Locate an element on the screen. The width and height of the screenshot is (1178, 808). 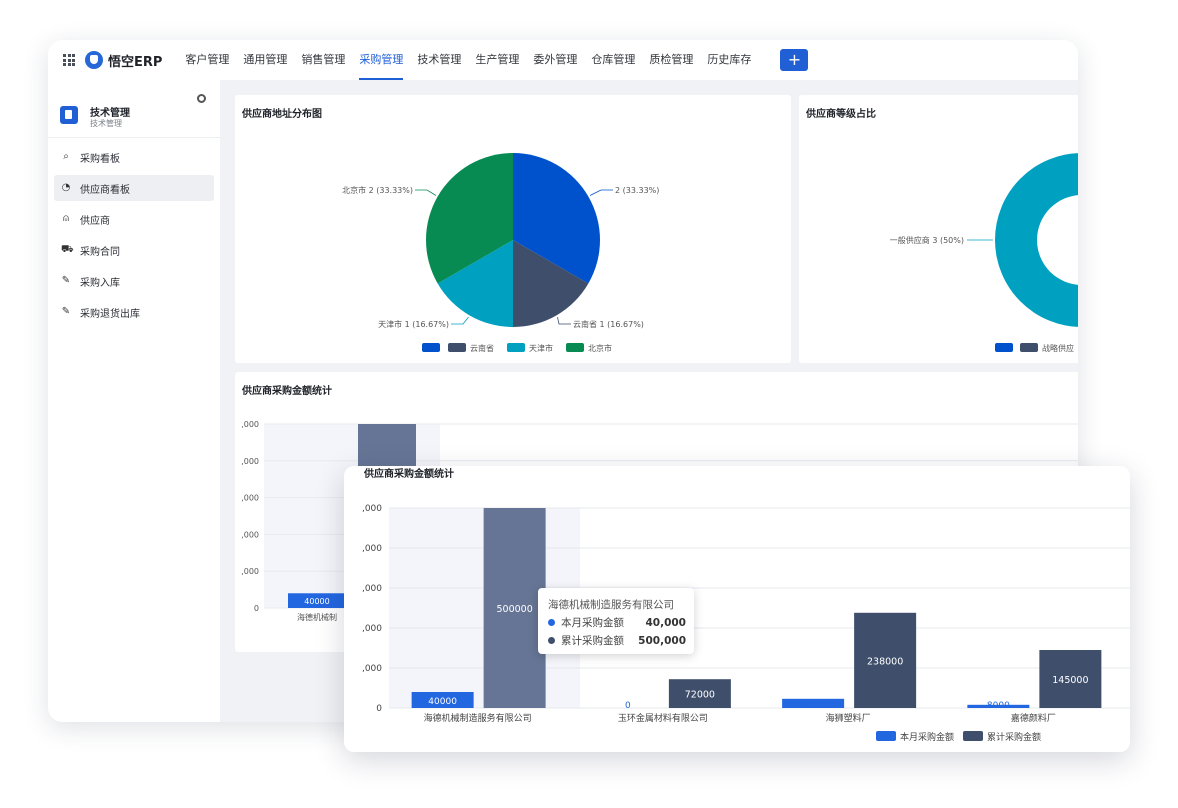
nav-item: 委外管理 is located at coordinates (555, 59).